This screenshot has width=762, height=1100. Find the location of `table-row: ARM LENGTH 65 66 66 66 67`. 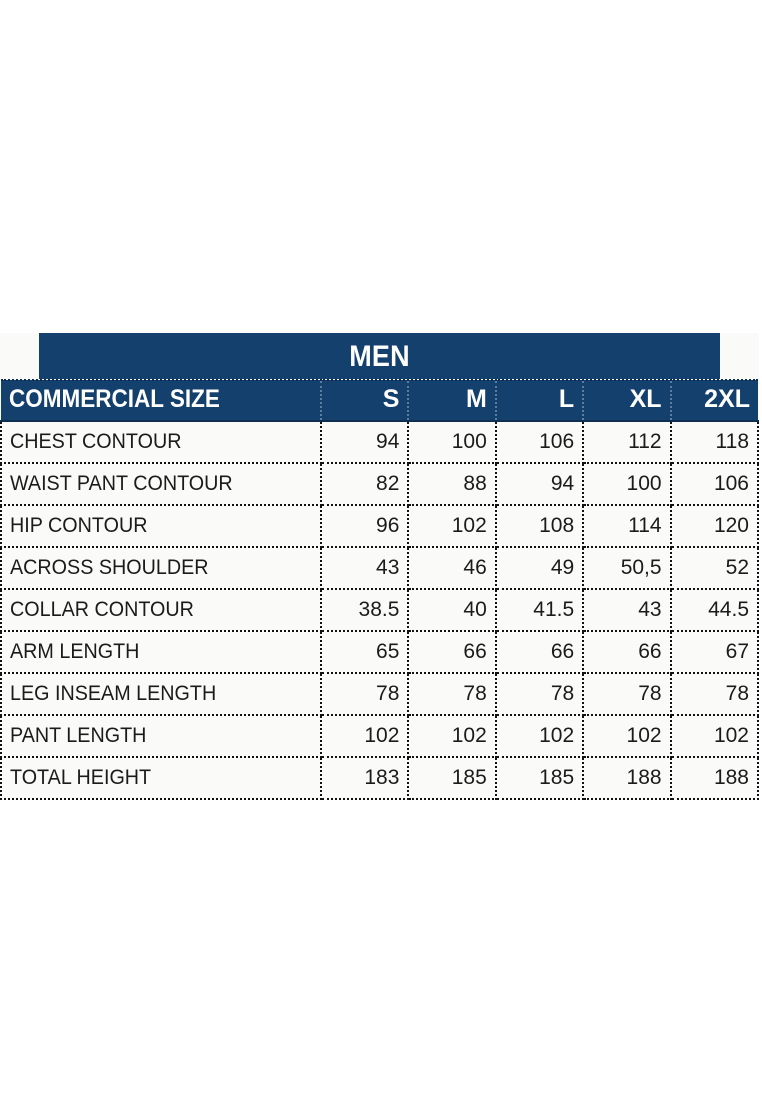

table-row: ARM LENGTH 65 66 66 66 67 is located at coordinates (380, 652).